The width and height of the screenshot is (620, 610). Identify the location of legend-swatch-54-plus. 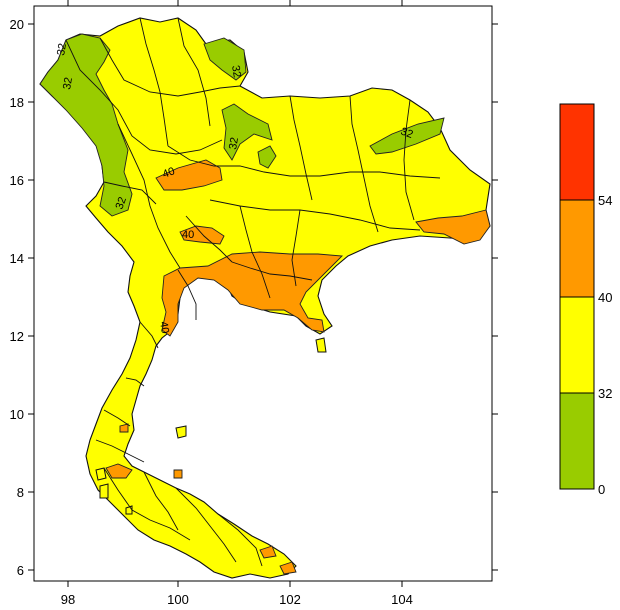
(577, 152).